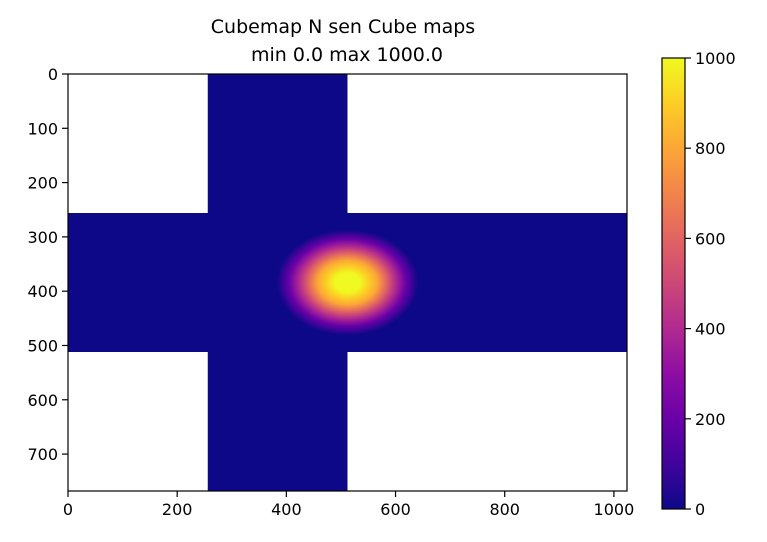 The image size is (767, 542). I want to click on colorbar-tick-label: 600, so click(710, 238).